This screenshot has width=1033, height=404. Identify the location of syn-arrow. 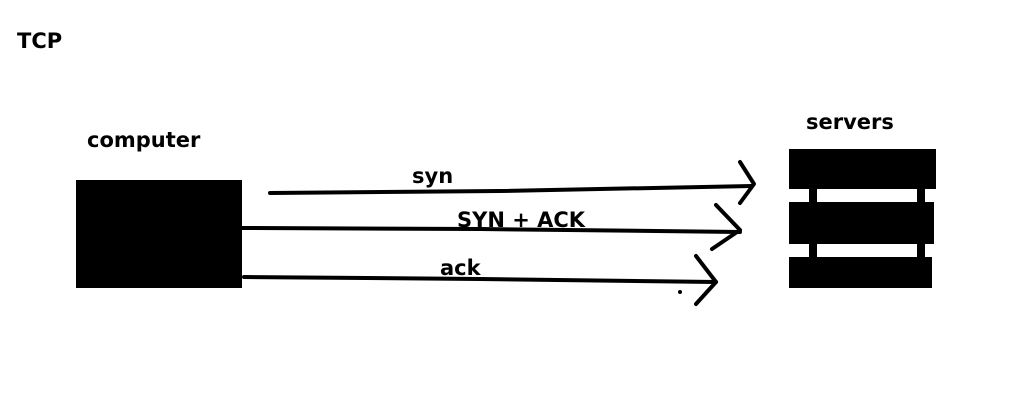
(512, 182).